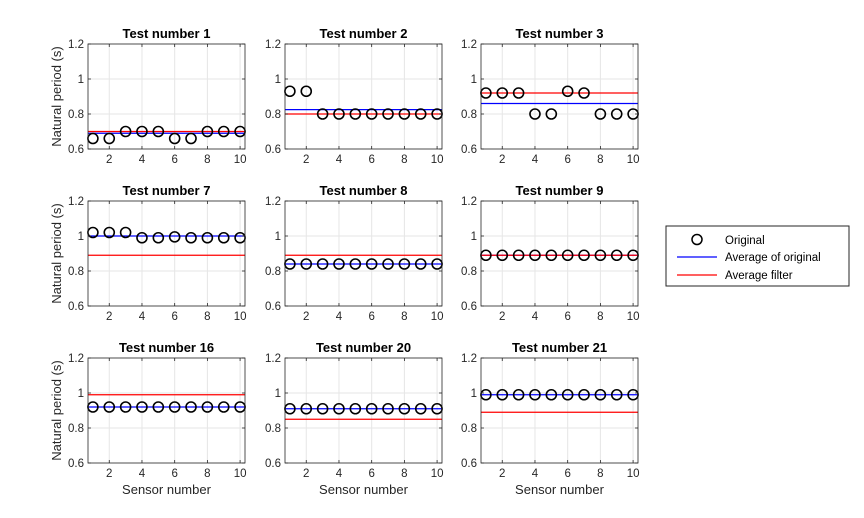  I want to click on subplot-title: Test number 8, so click(364, 190).